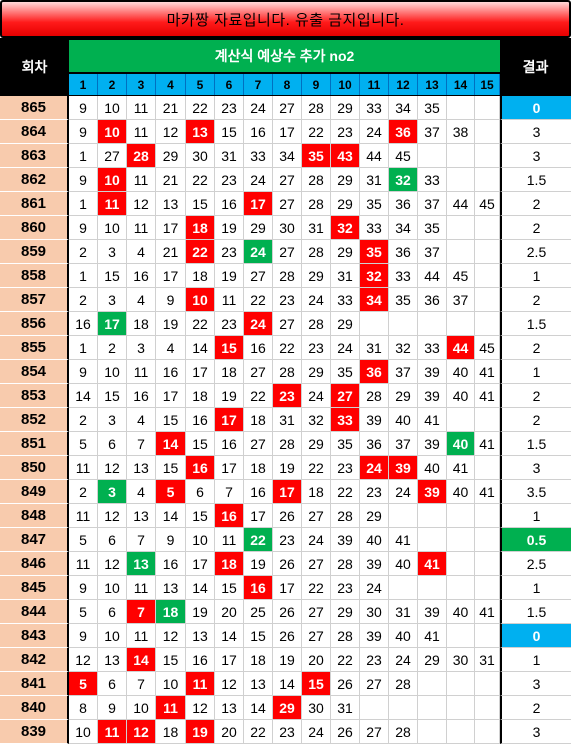 The width and height of the screenshot is (571, 744). I want to click on table-row: 840 8 9 10 11 12 13 14 29 30 31 2, so click(285, 708).